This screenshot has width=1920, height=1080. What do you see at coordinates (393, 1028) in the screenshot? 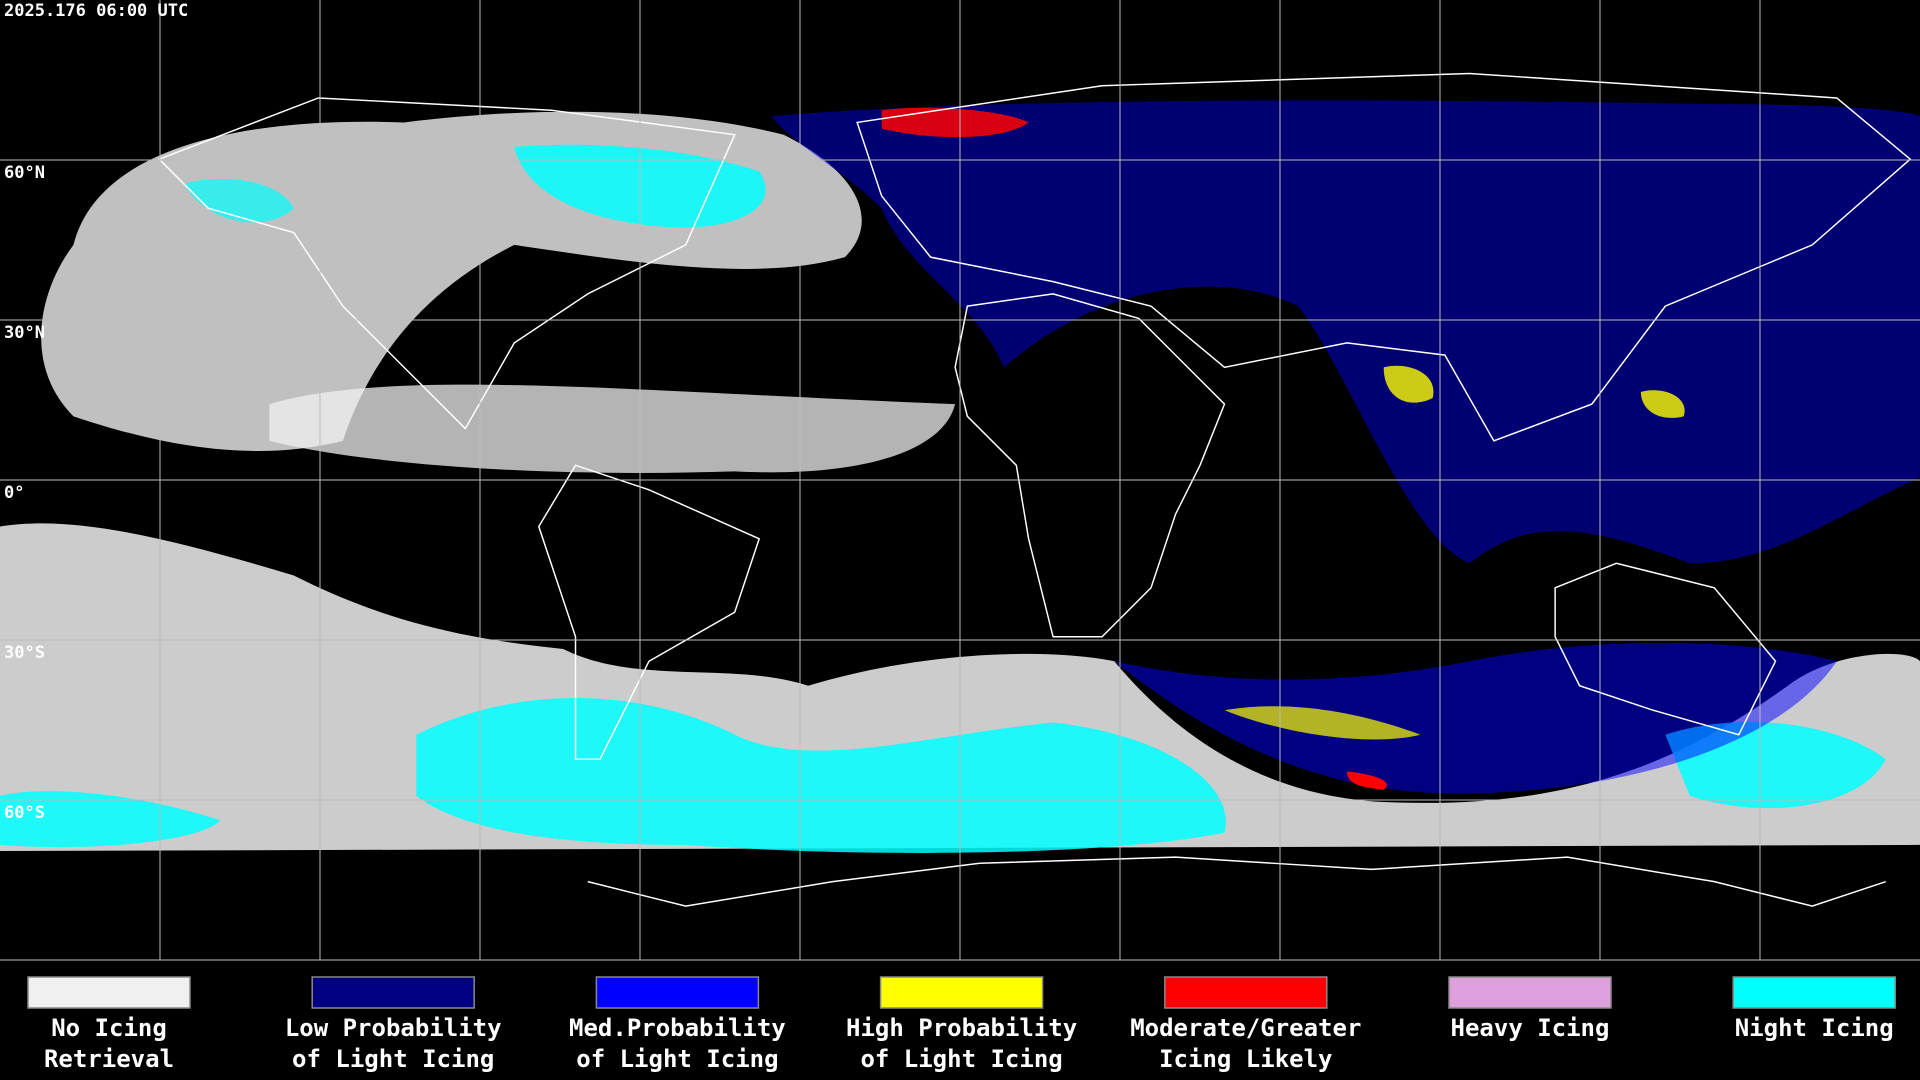
I see `legend-label: Low Probability` at bounding box center [393, 1028].